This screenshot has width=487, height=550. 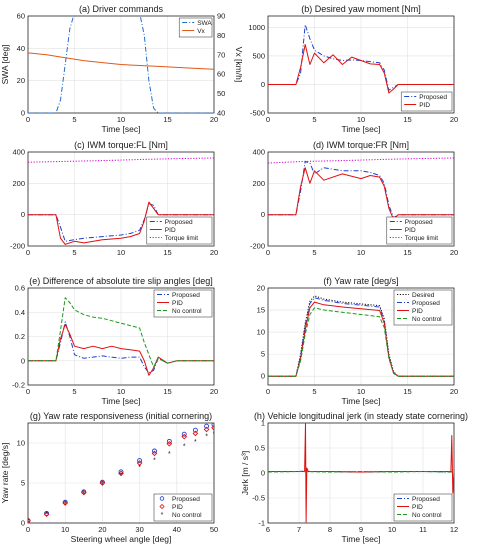 What do you see at coordinates (256, 27) in the screenshot?
I see `y-tick-label: 1000` at bounding box center [256, 27].